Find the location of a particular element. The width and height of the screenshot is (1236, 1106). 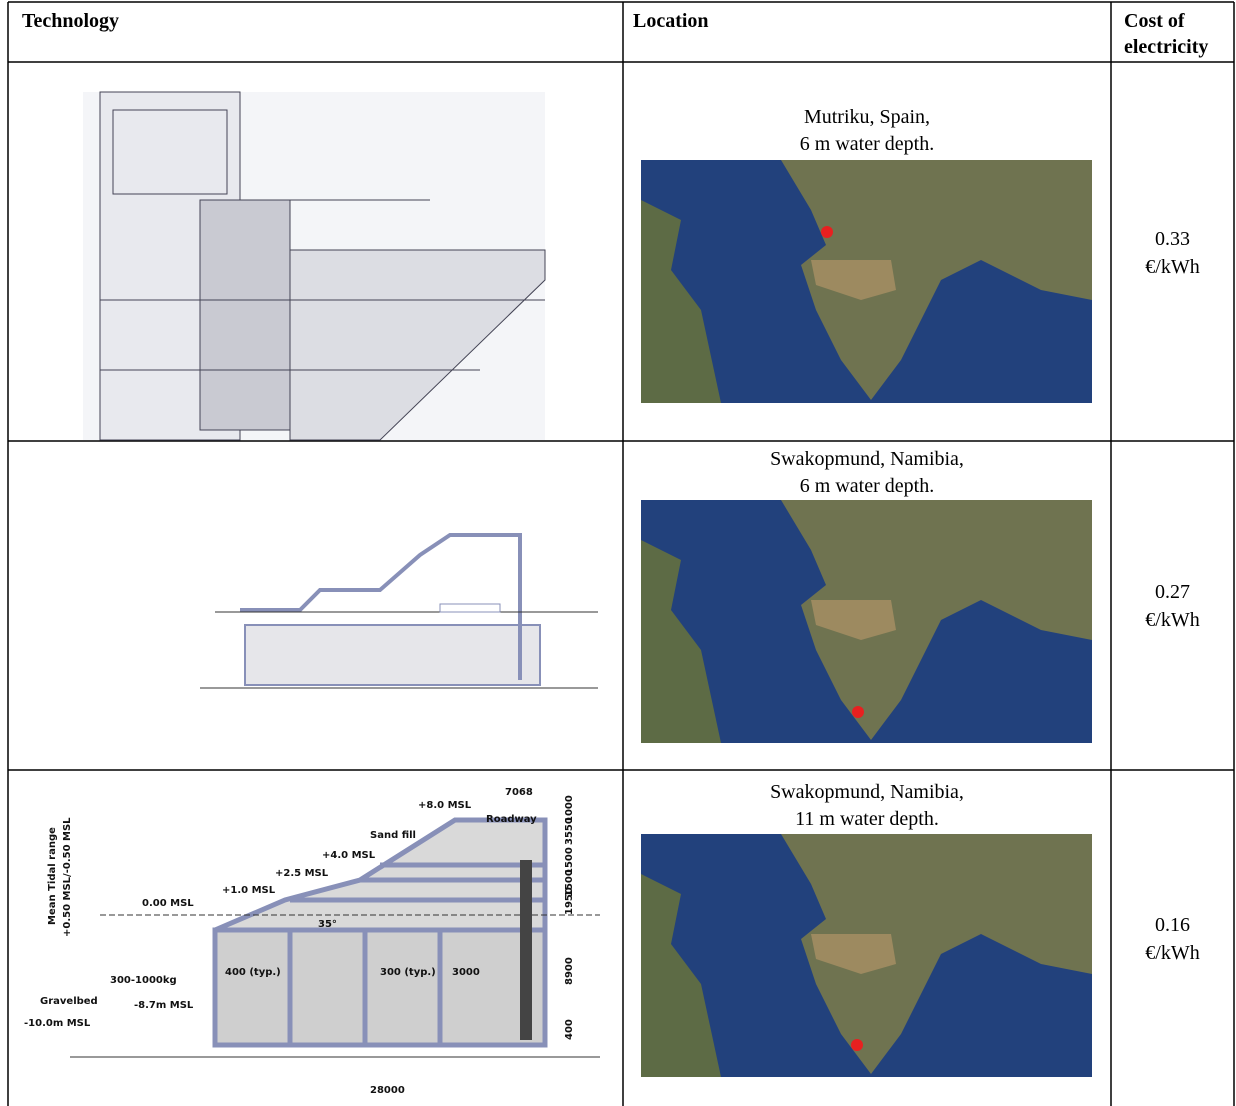

cost-text: 0.16 is located at coordinates (1172, 925).